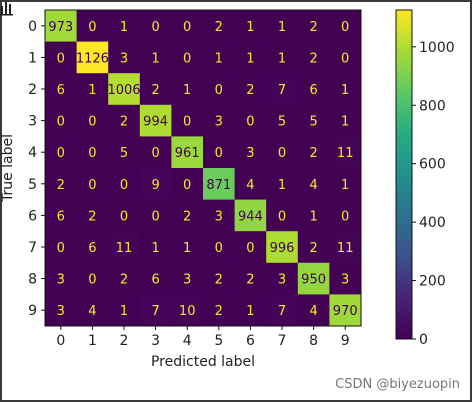 This screenshot has height=402, width=472. Describe the element at coordinates (187, 216) in the screenshot. I see `heatmap-cell-label-6-4: 2` at that location.